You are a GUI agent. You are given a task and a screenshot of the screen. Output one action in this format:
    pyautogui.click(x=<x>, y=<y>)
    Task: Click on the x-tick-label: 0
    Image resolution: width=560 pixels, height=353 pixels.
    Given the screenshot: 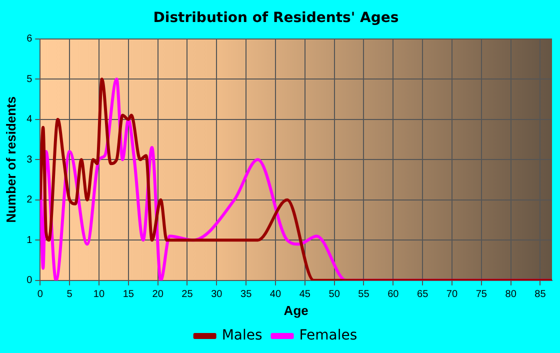 What is the action you would take?
    pyautogui.click(x=40, y=294)
    